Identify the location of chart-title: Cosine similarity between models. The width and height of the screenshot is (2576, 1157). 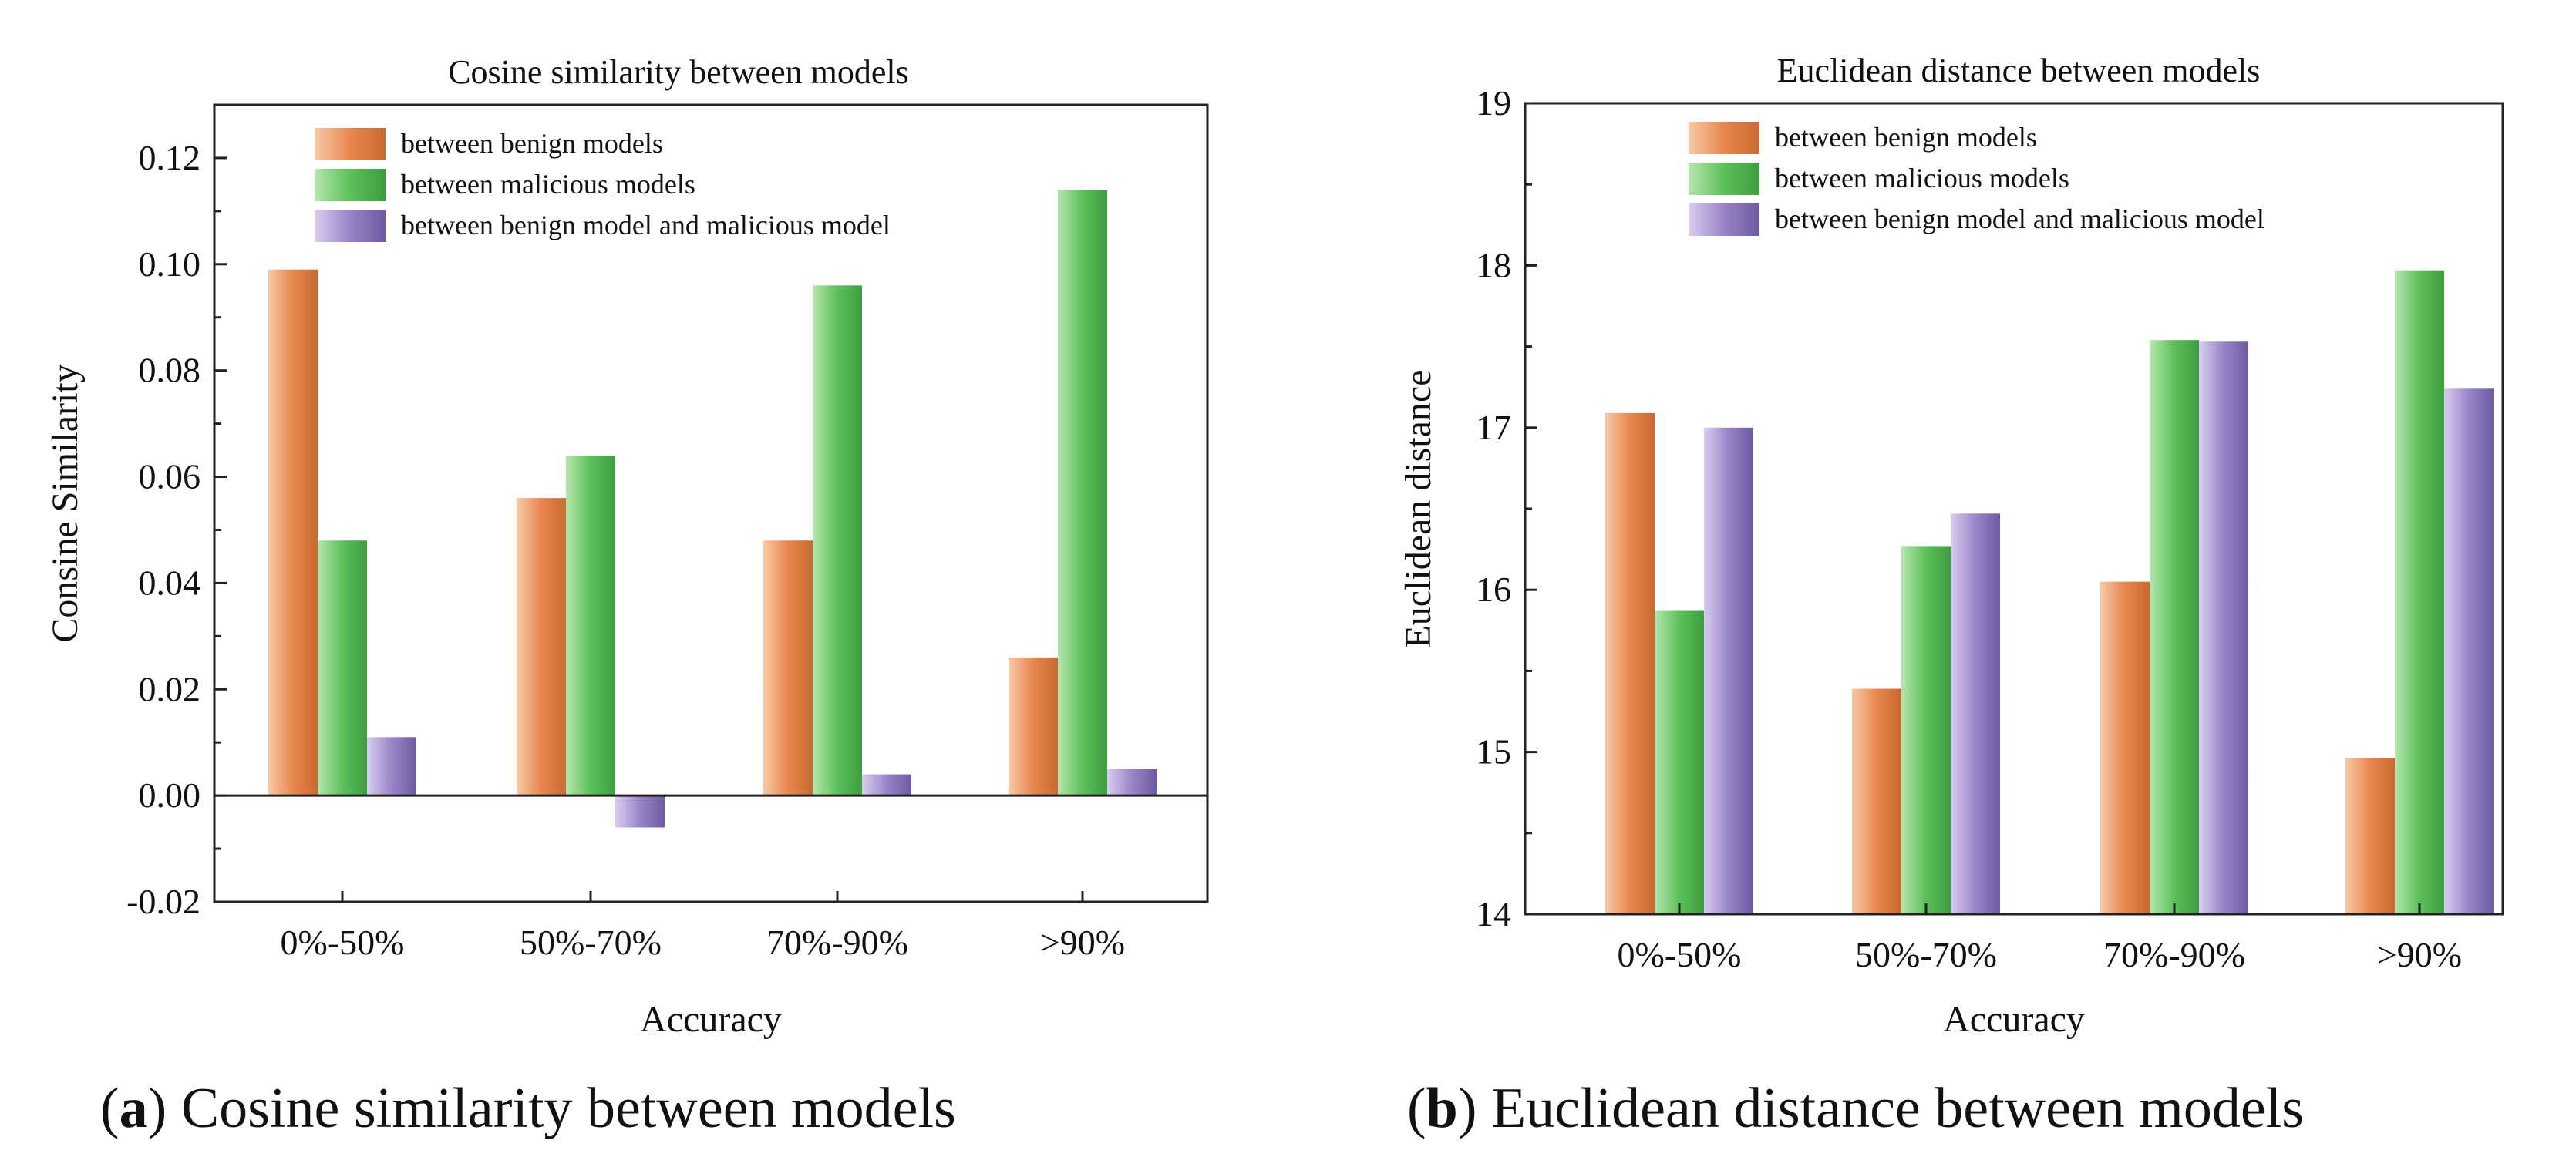
(679, 72).